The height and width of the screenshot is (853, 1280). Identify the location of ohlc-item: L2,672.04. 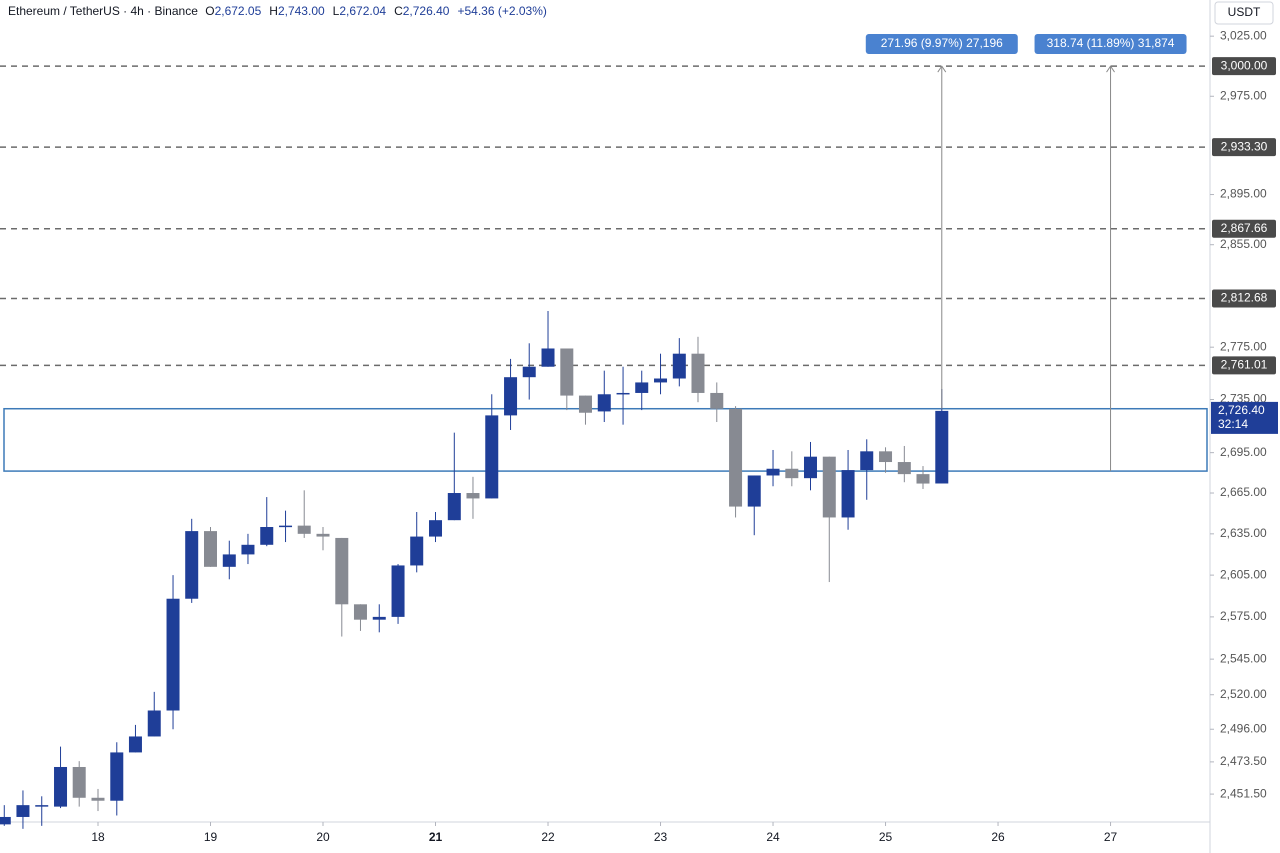
(361, 11).